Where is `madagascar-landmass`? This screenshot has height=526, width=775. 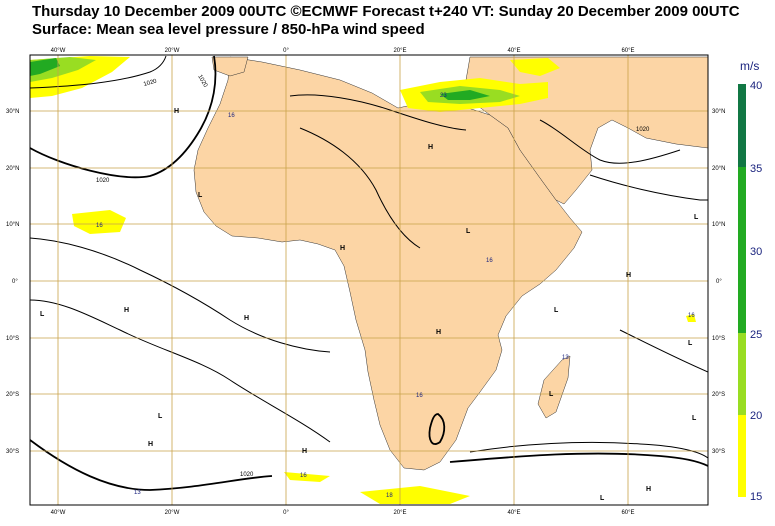
madagascar-landmass is located at coordinates (554, 387).